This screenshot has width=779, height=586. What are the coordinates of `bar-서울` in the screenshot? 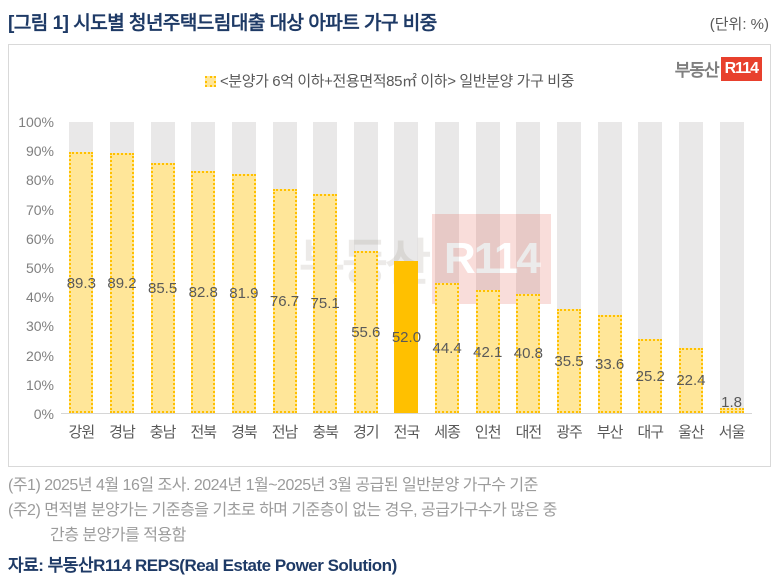 It's located at (731, 410).